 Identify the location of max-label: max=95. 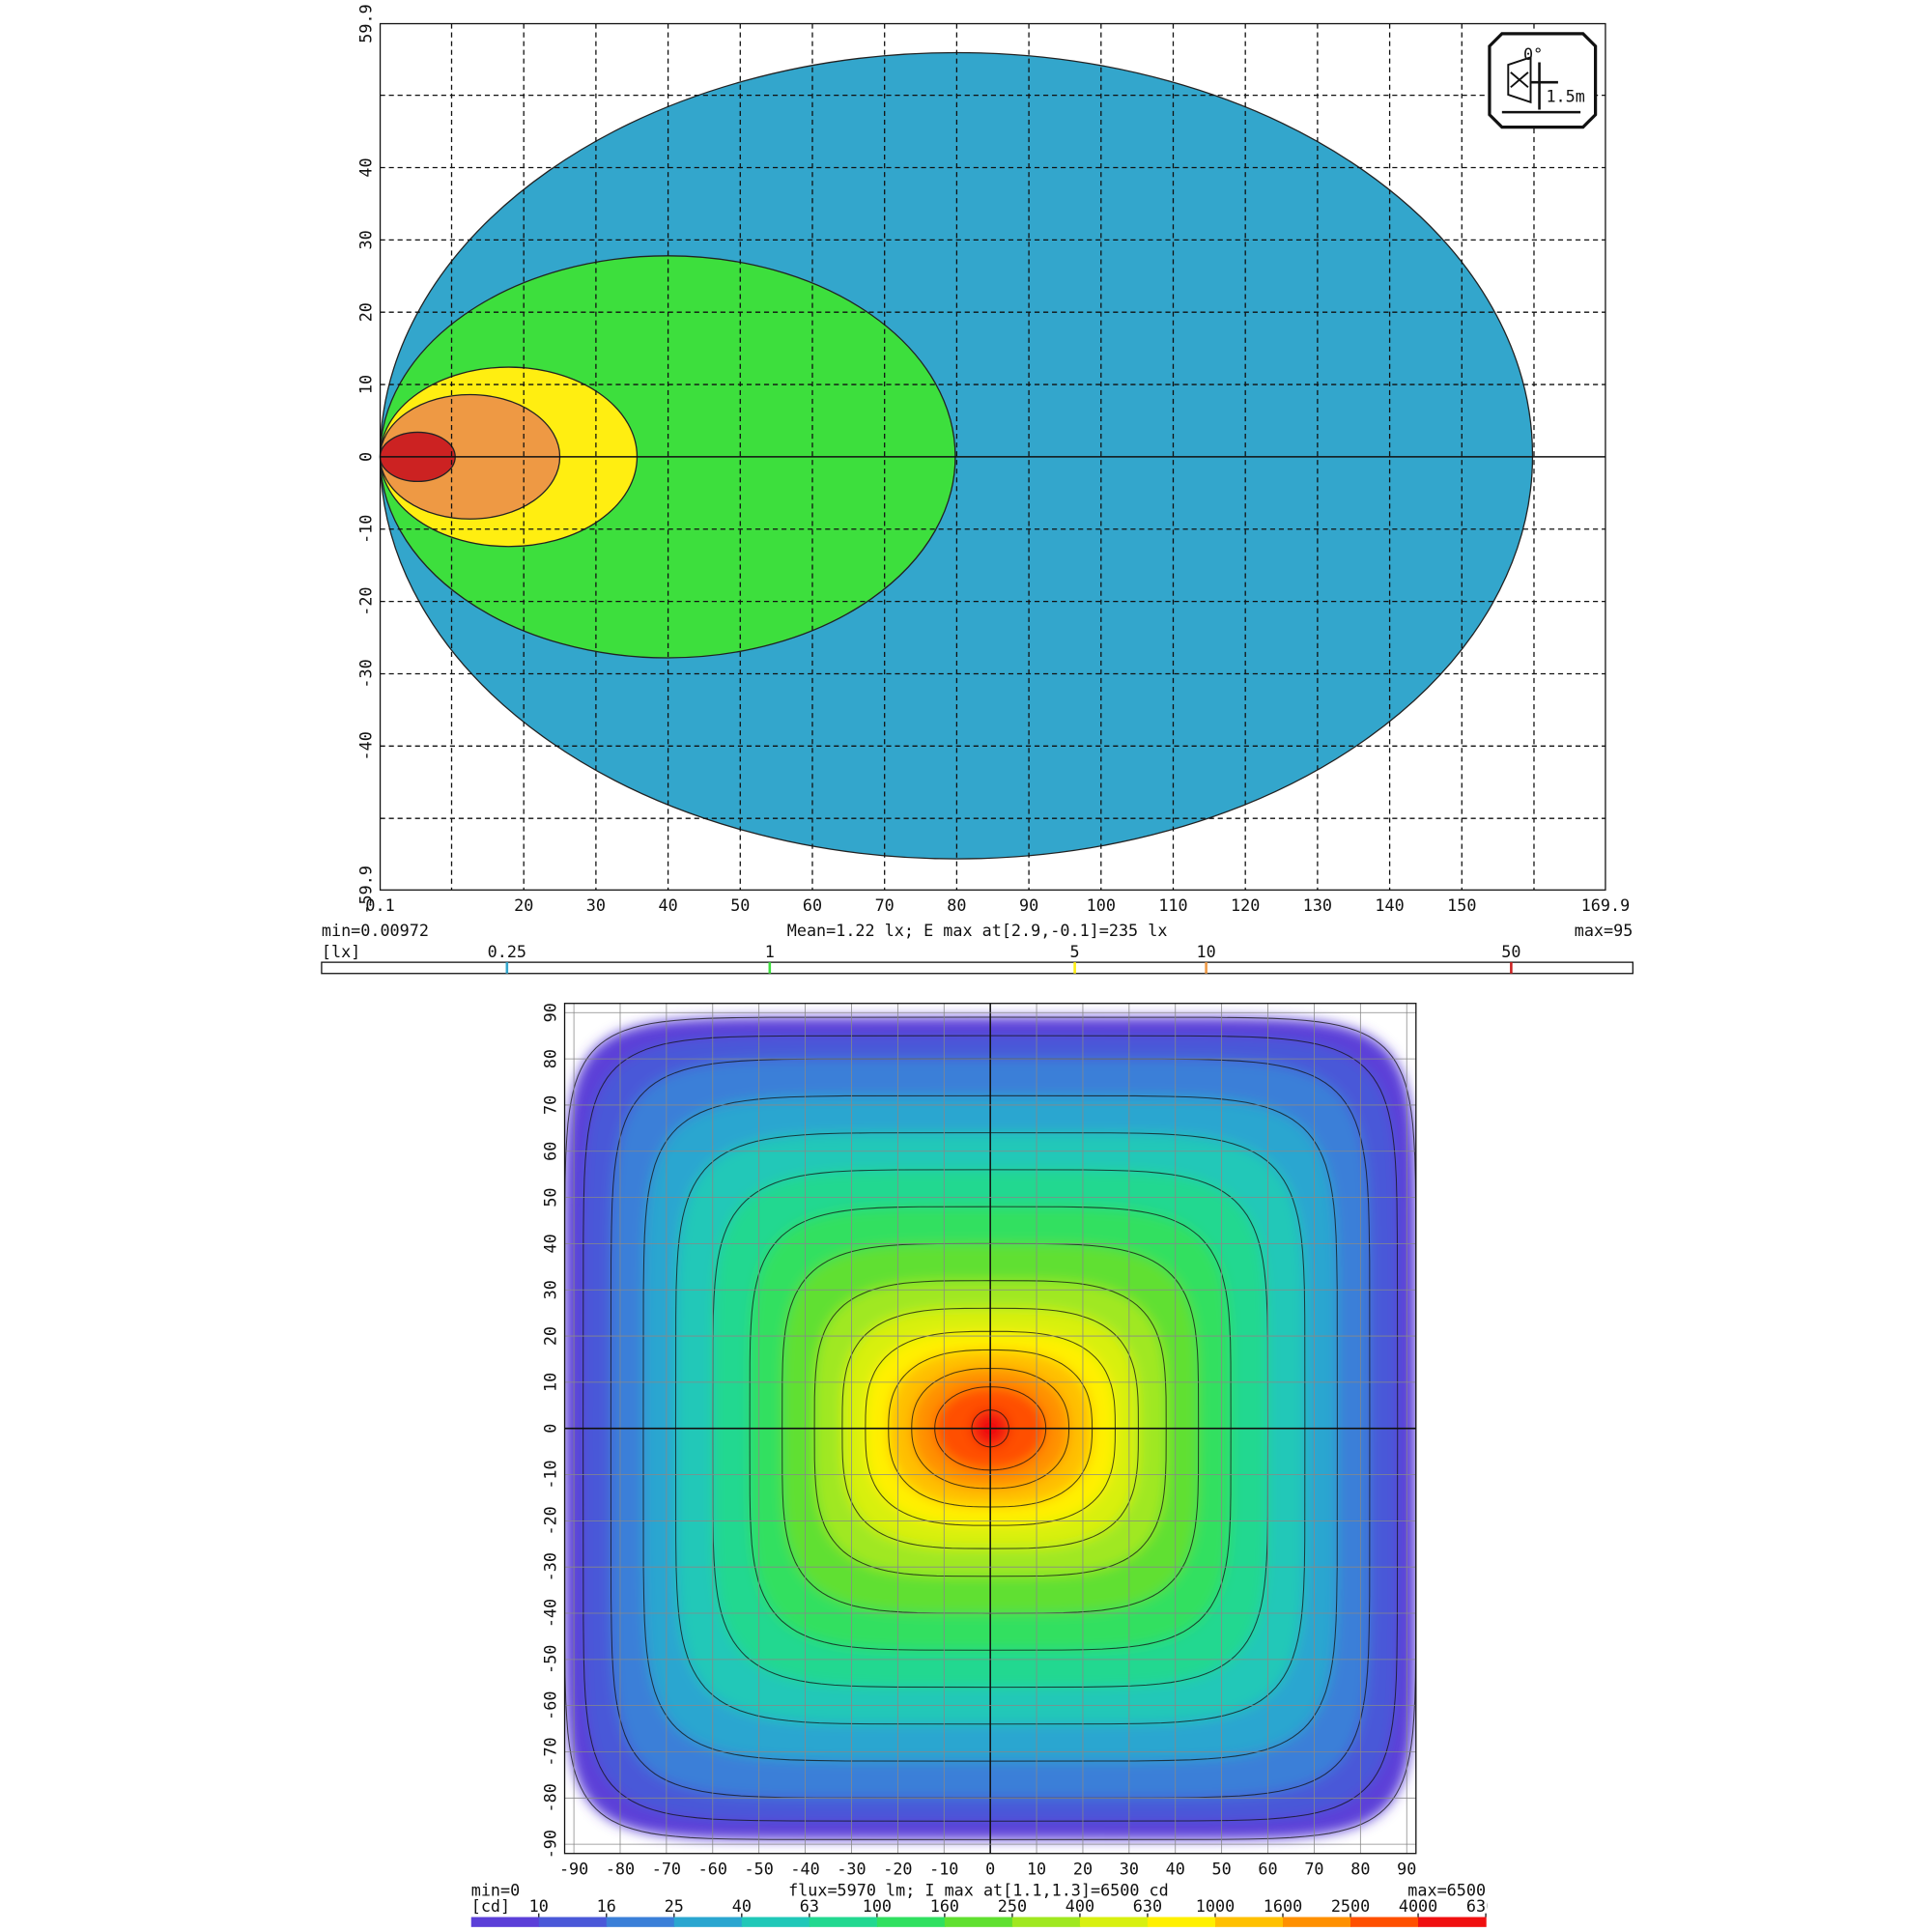
(1604, 930).